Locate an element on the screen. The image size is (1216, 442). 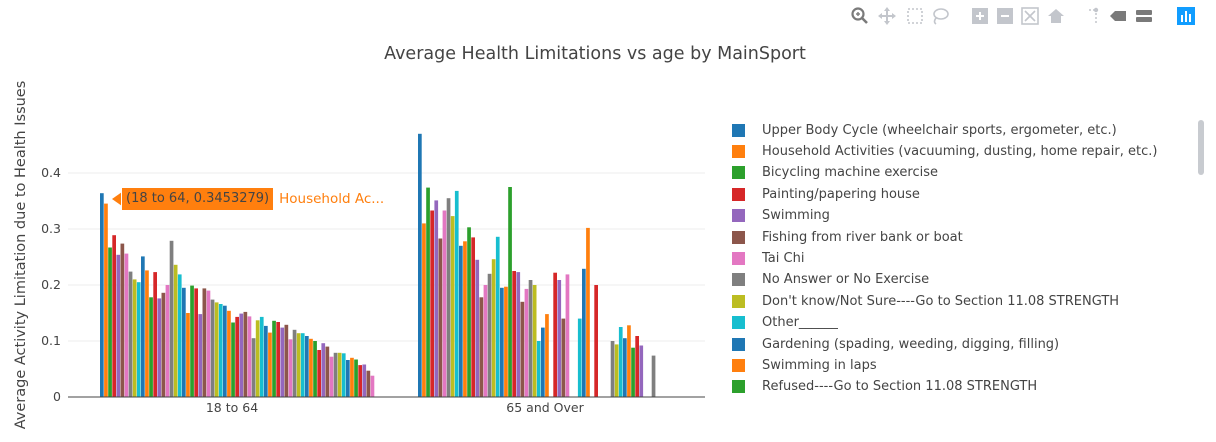
legend-item: Bicycling machine exercise is located at coordinates (835, 173).